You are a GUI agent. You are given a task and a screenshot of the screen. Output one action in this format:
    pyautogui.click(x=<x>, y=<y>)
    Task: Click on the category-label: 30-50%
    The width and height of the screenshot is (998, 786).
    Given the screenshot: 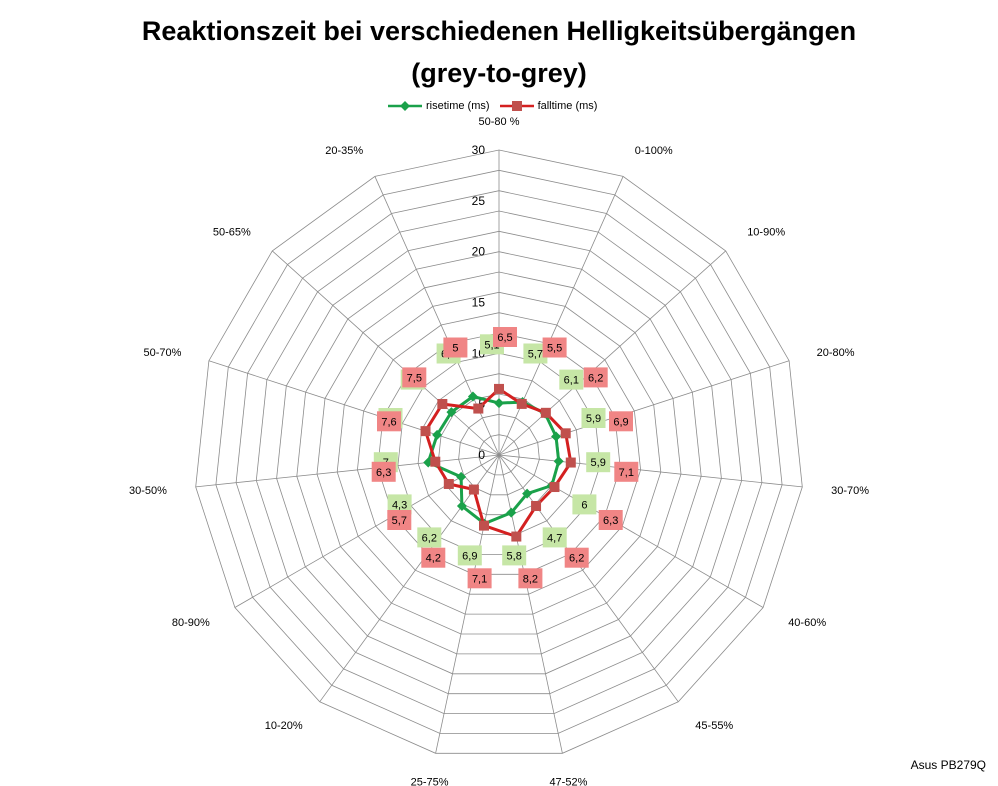 What is the action you would take?
    pyautogui.click(x=148, y=491)
    